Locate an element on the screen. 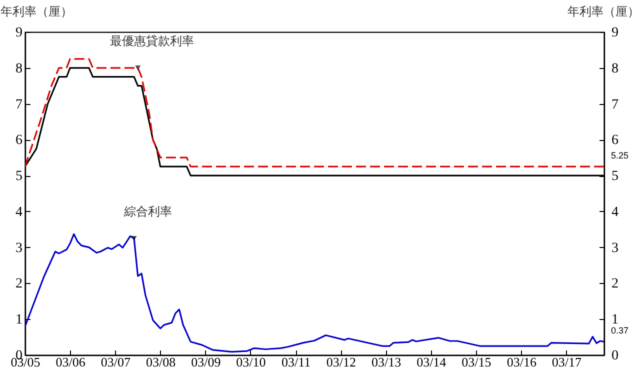 Image resolution: width=639 pixels, height=384 pixels. y-tick-label: 8 is located at coordinates (19, 68).